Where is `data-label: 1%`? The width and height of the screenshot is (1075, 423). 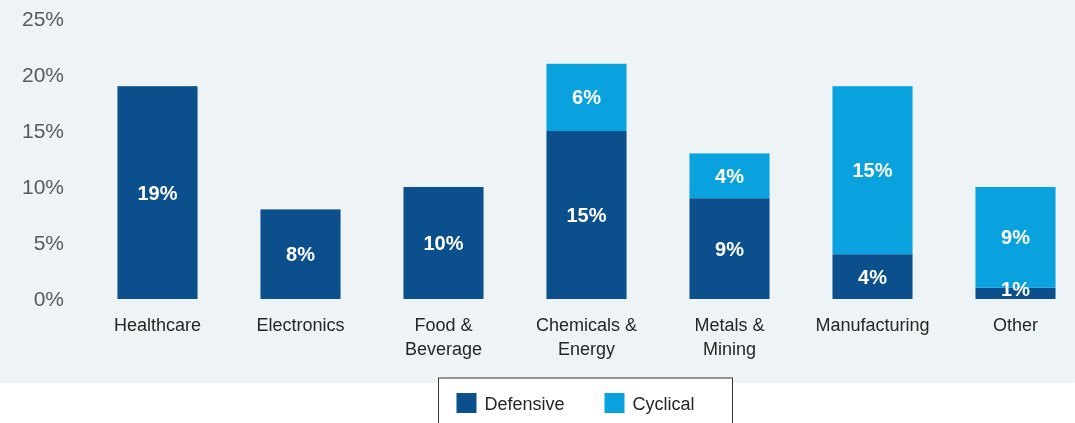
data-label: 1% is located at coordinates (1016, 289).